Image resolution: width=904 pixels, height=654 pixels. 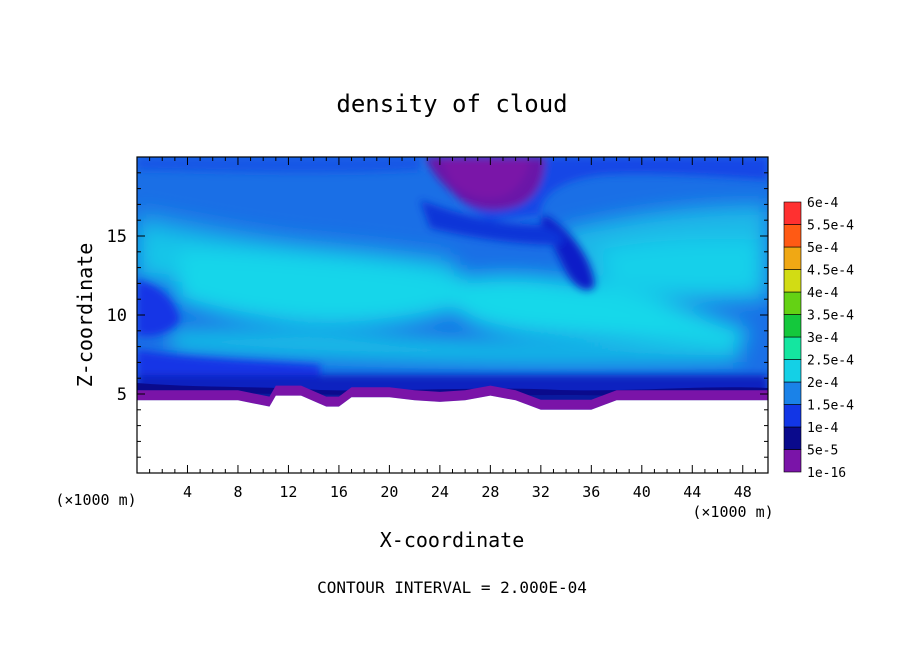 What do you see at coordinates (822, 451) in the screenshot?
I see `colorbar-label: 5e-5` at bounding box center [822, 451].